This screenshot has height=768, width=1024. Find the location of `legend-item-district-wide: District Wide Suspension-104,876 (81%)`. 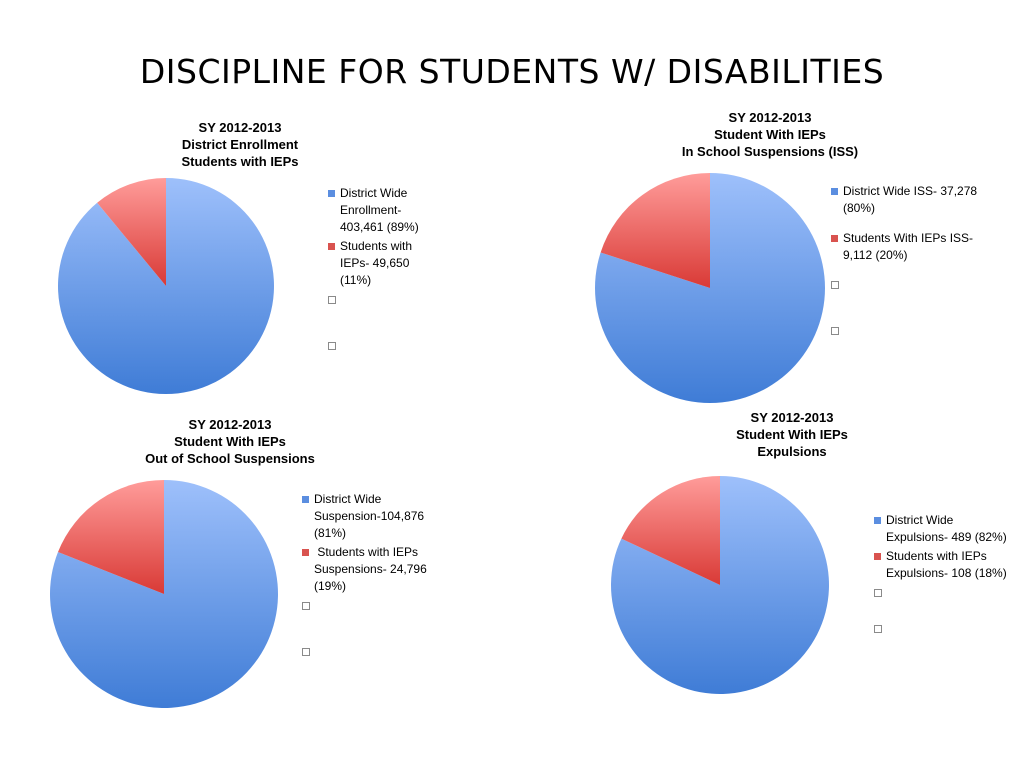

legend-item-district-wide: District Wide Suspension-104,876 (81%) is located at coordinates (364, 516).